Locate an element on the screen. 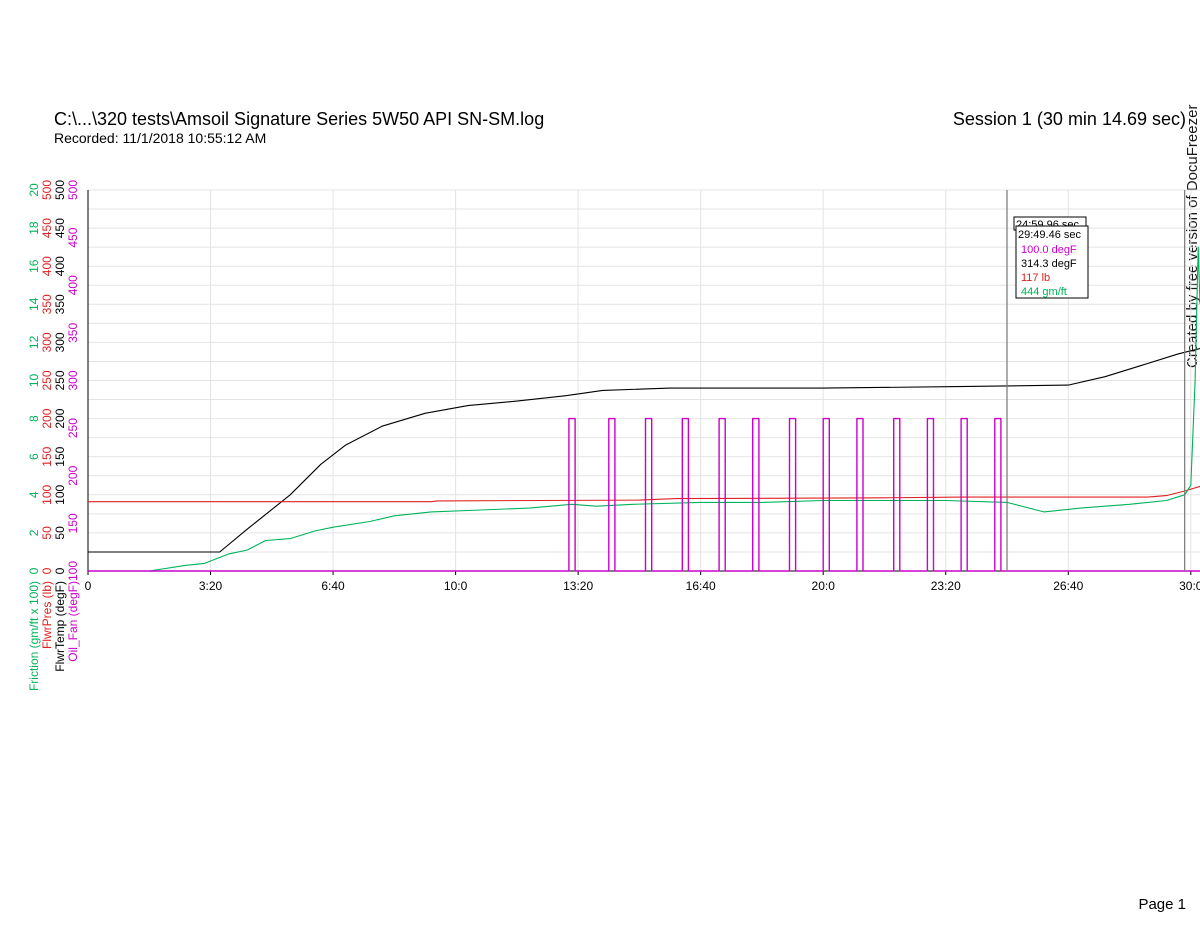 The height and width of the screenshot is (927, 1200). y-tick-label-pres: 500 is located at coordinates (47, 190).